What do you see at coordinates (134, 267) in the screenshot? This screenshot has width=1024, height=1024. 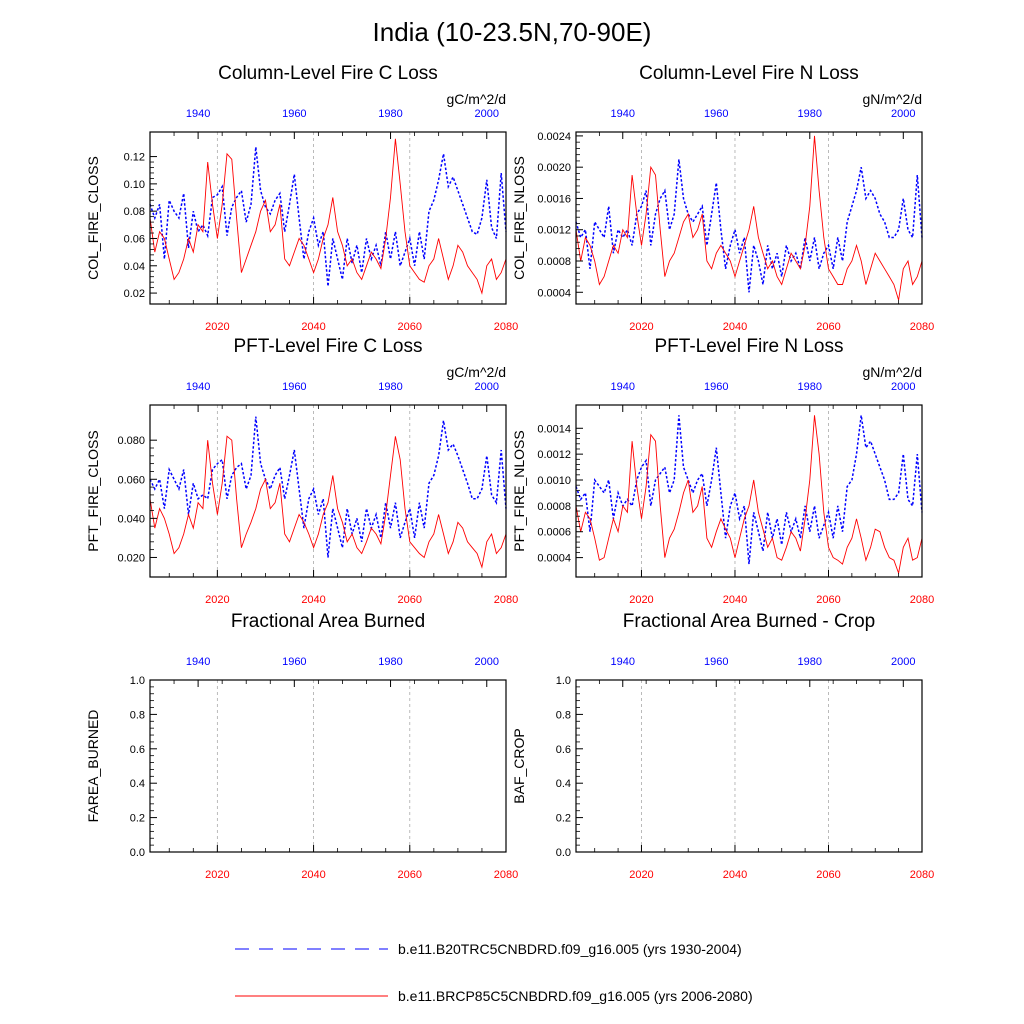 I see `y-tick-label: 0.04` at bounding box center [134, 267].